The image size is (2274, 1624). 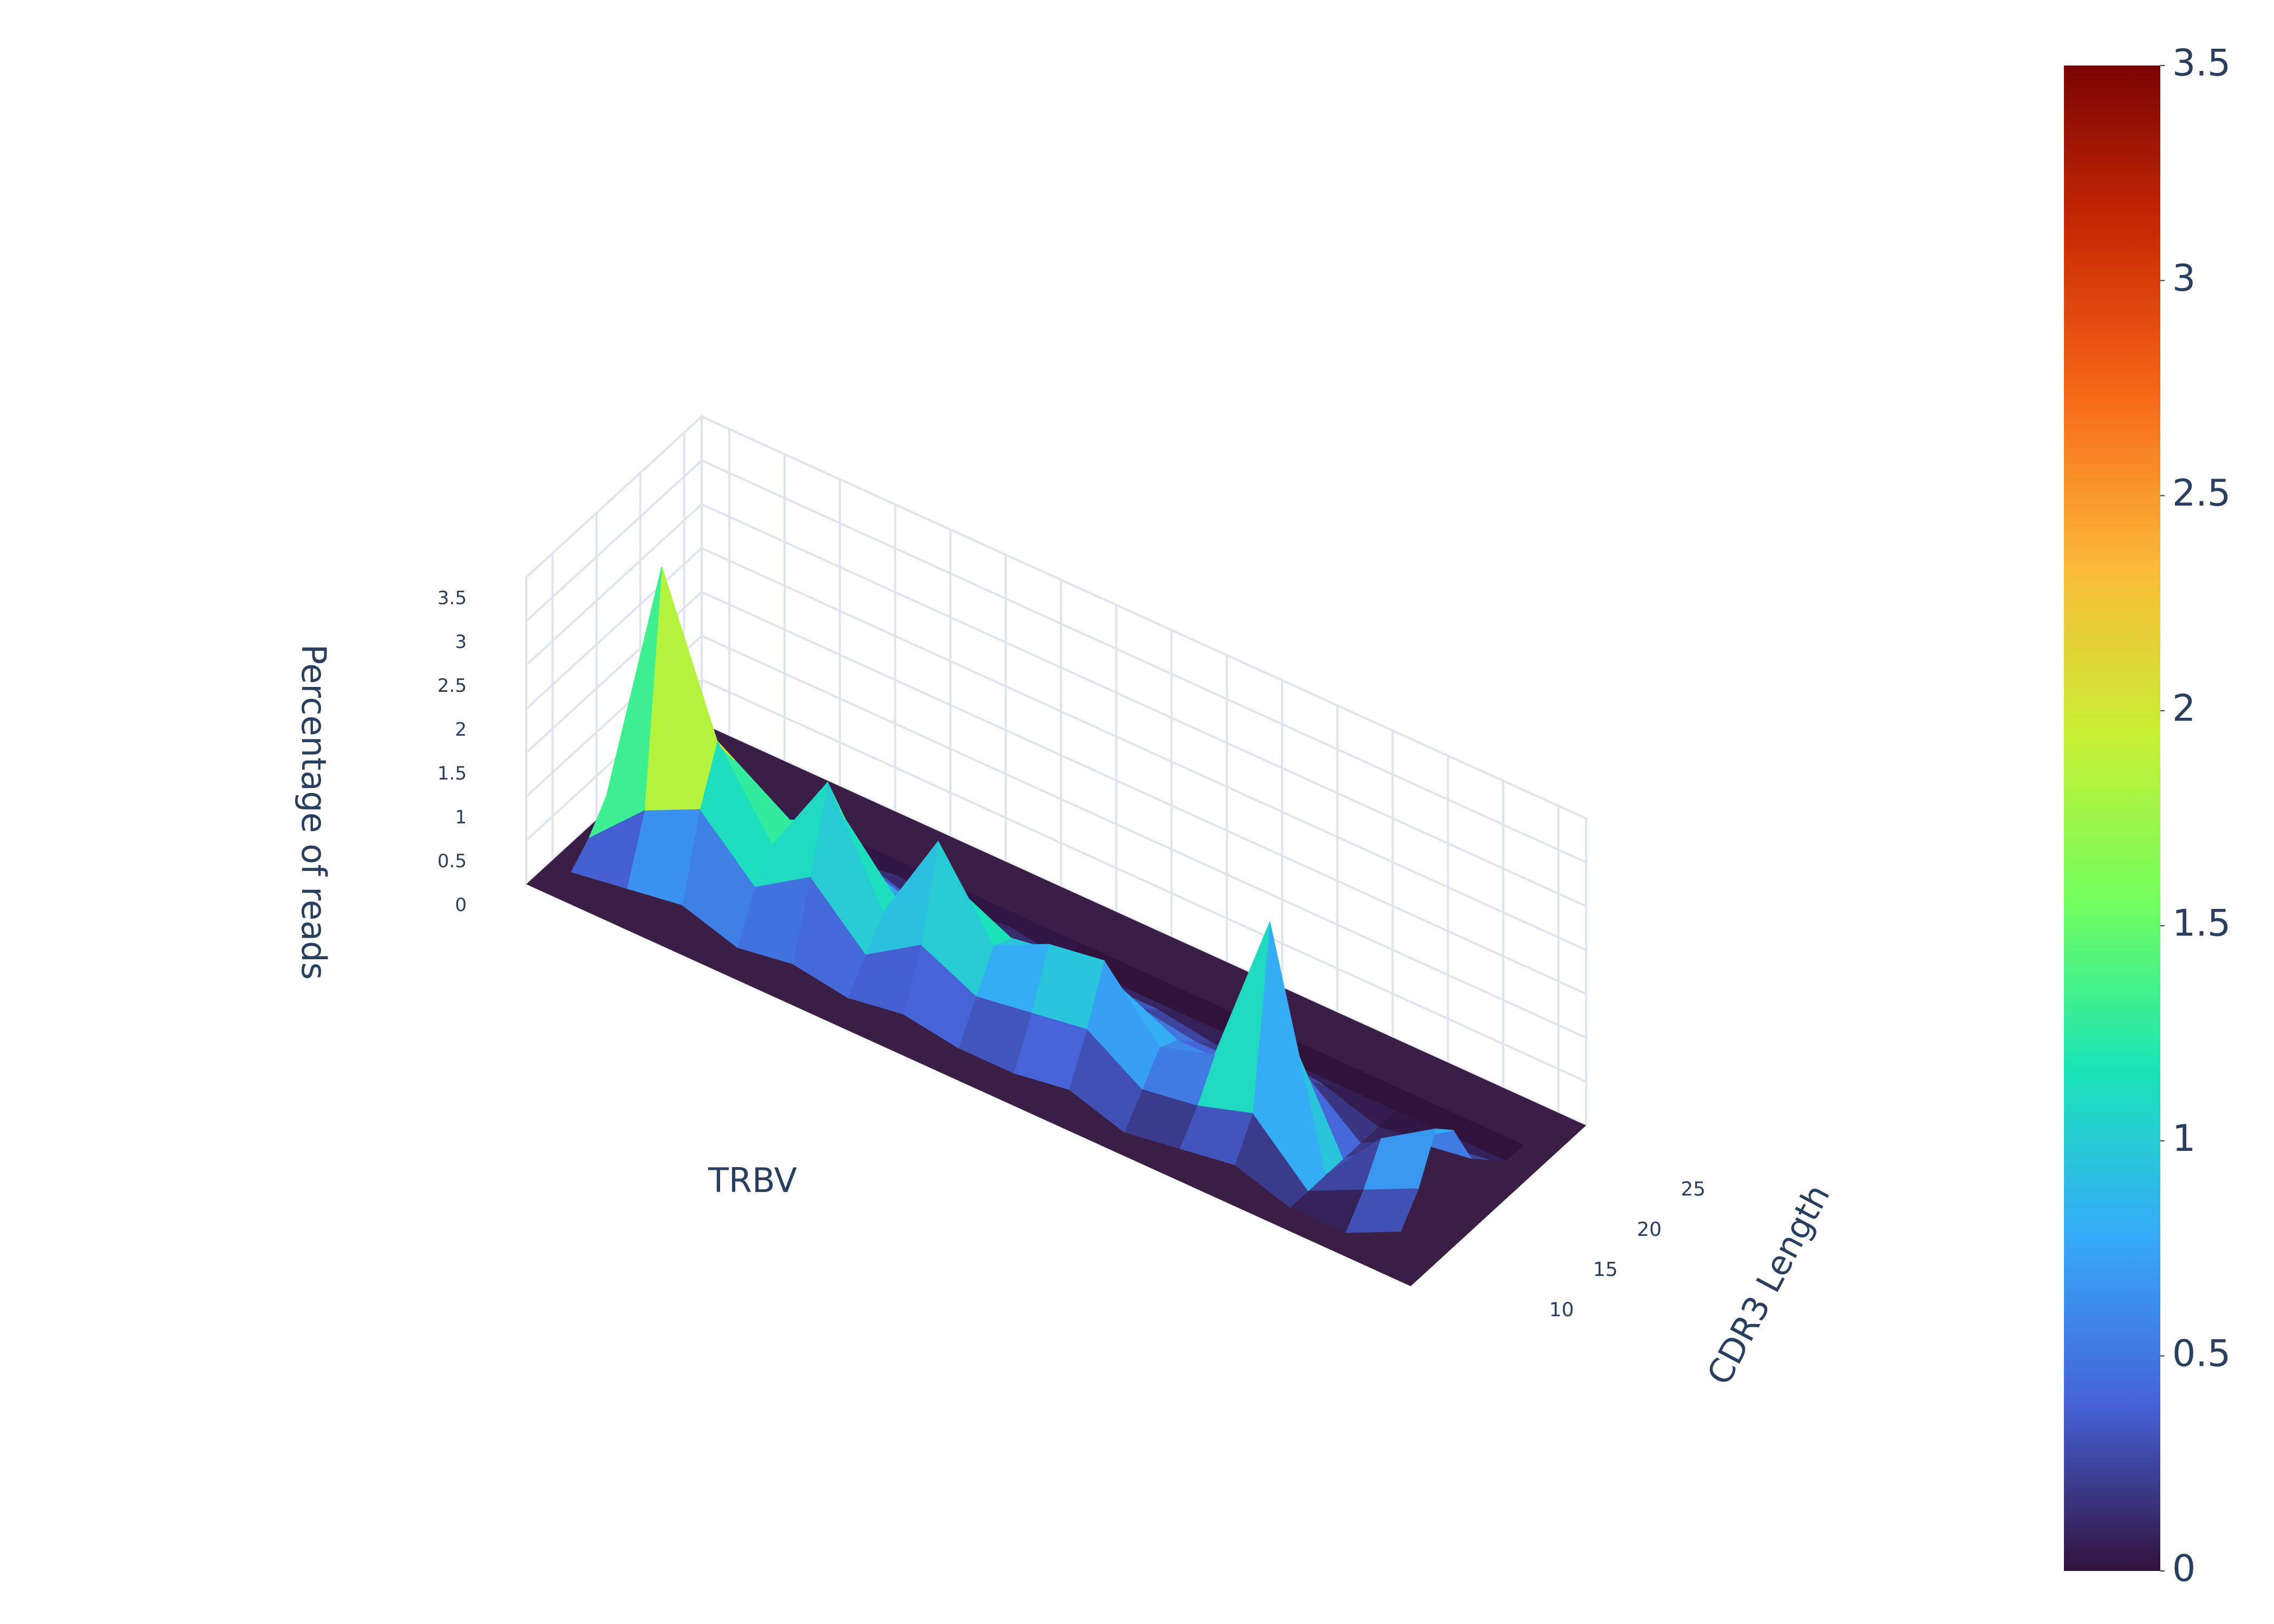 I want to click on colorbar-tick-label: 0.5, so click(x=2202, y=1353).